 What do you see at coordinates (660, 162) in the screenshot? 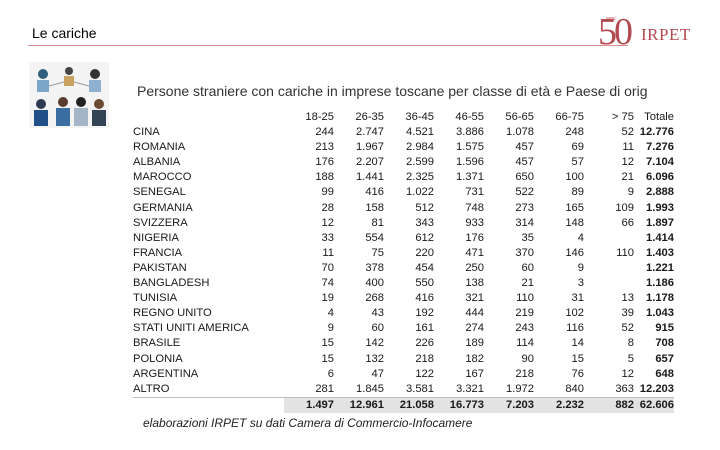
I see `row-total-cell: 7.104` at bounding box center [660, 162].